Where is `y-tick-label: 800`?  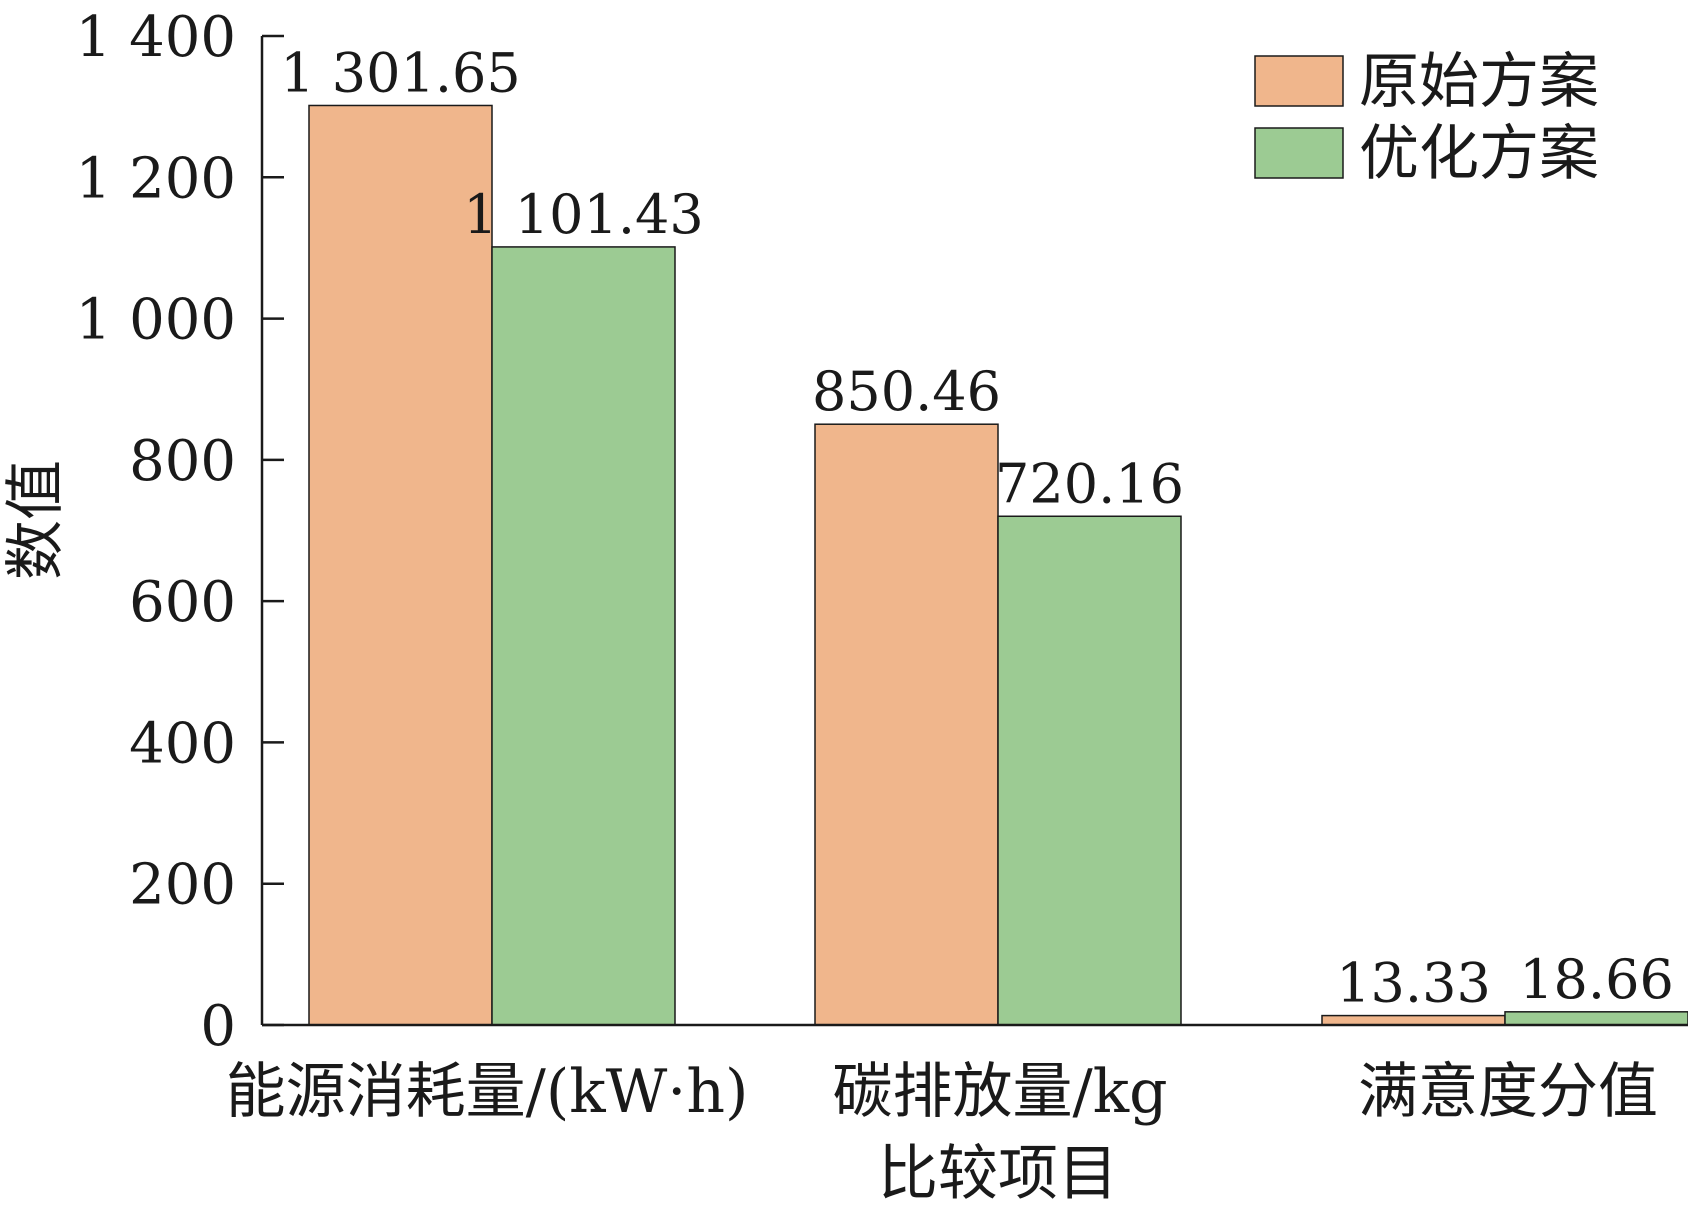 y-tick-label: 800 is located at coordinates (182, 461).